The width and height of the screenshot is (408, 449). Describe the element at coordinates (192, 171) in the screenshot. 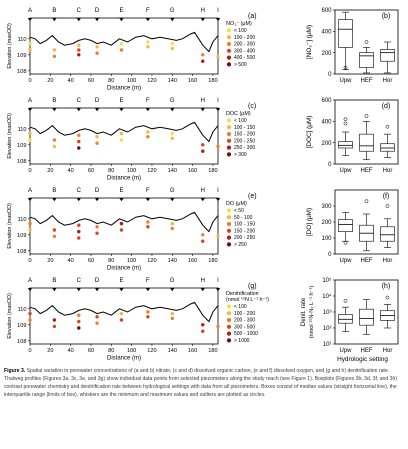

I see `x-tick-label: 160` at that location.